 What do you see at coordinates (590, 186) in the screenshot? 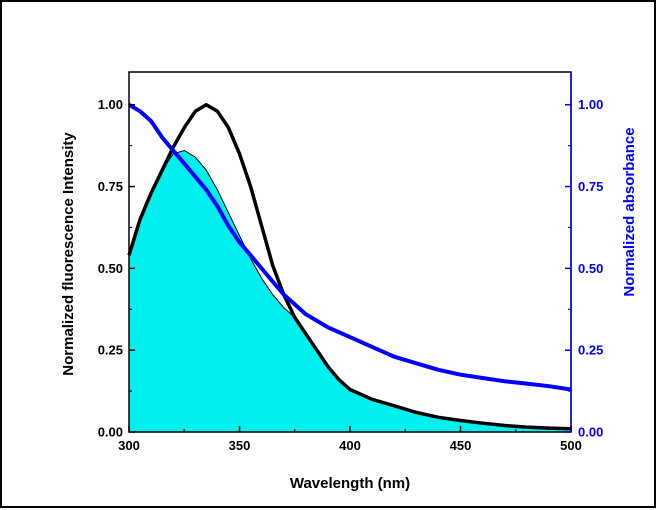
I see `y-right-tick-label: 0.75` at bounding box center [590, 186].